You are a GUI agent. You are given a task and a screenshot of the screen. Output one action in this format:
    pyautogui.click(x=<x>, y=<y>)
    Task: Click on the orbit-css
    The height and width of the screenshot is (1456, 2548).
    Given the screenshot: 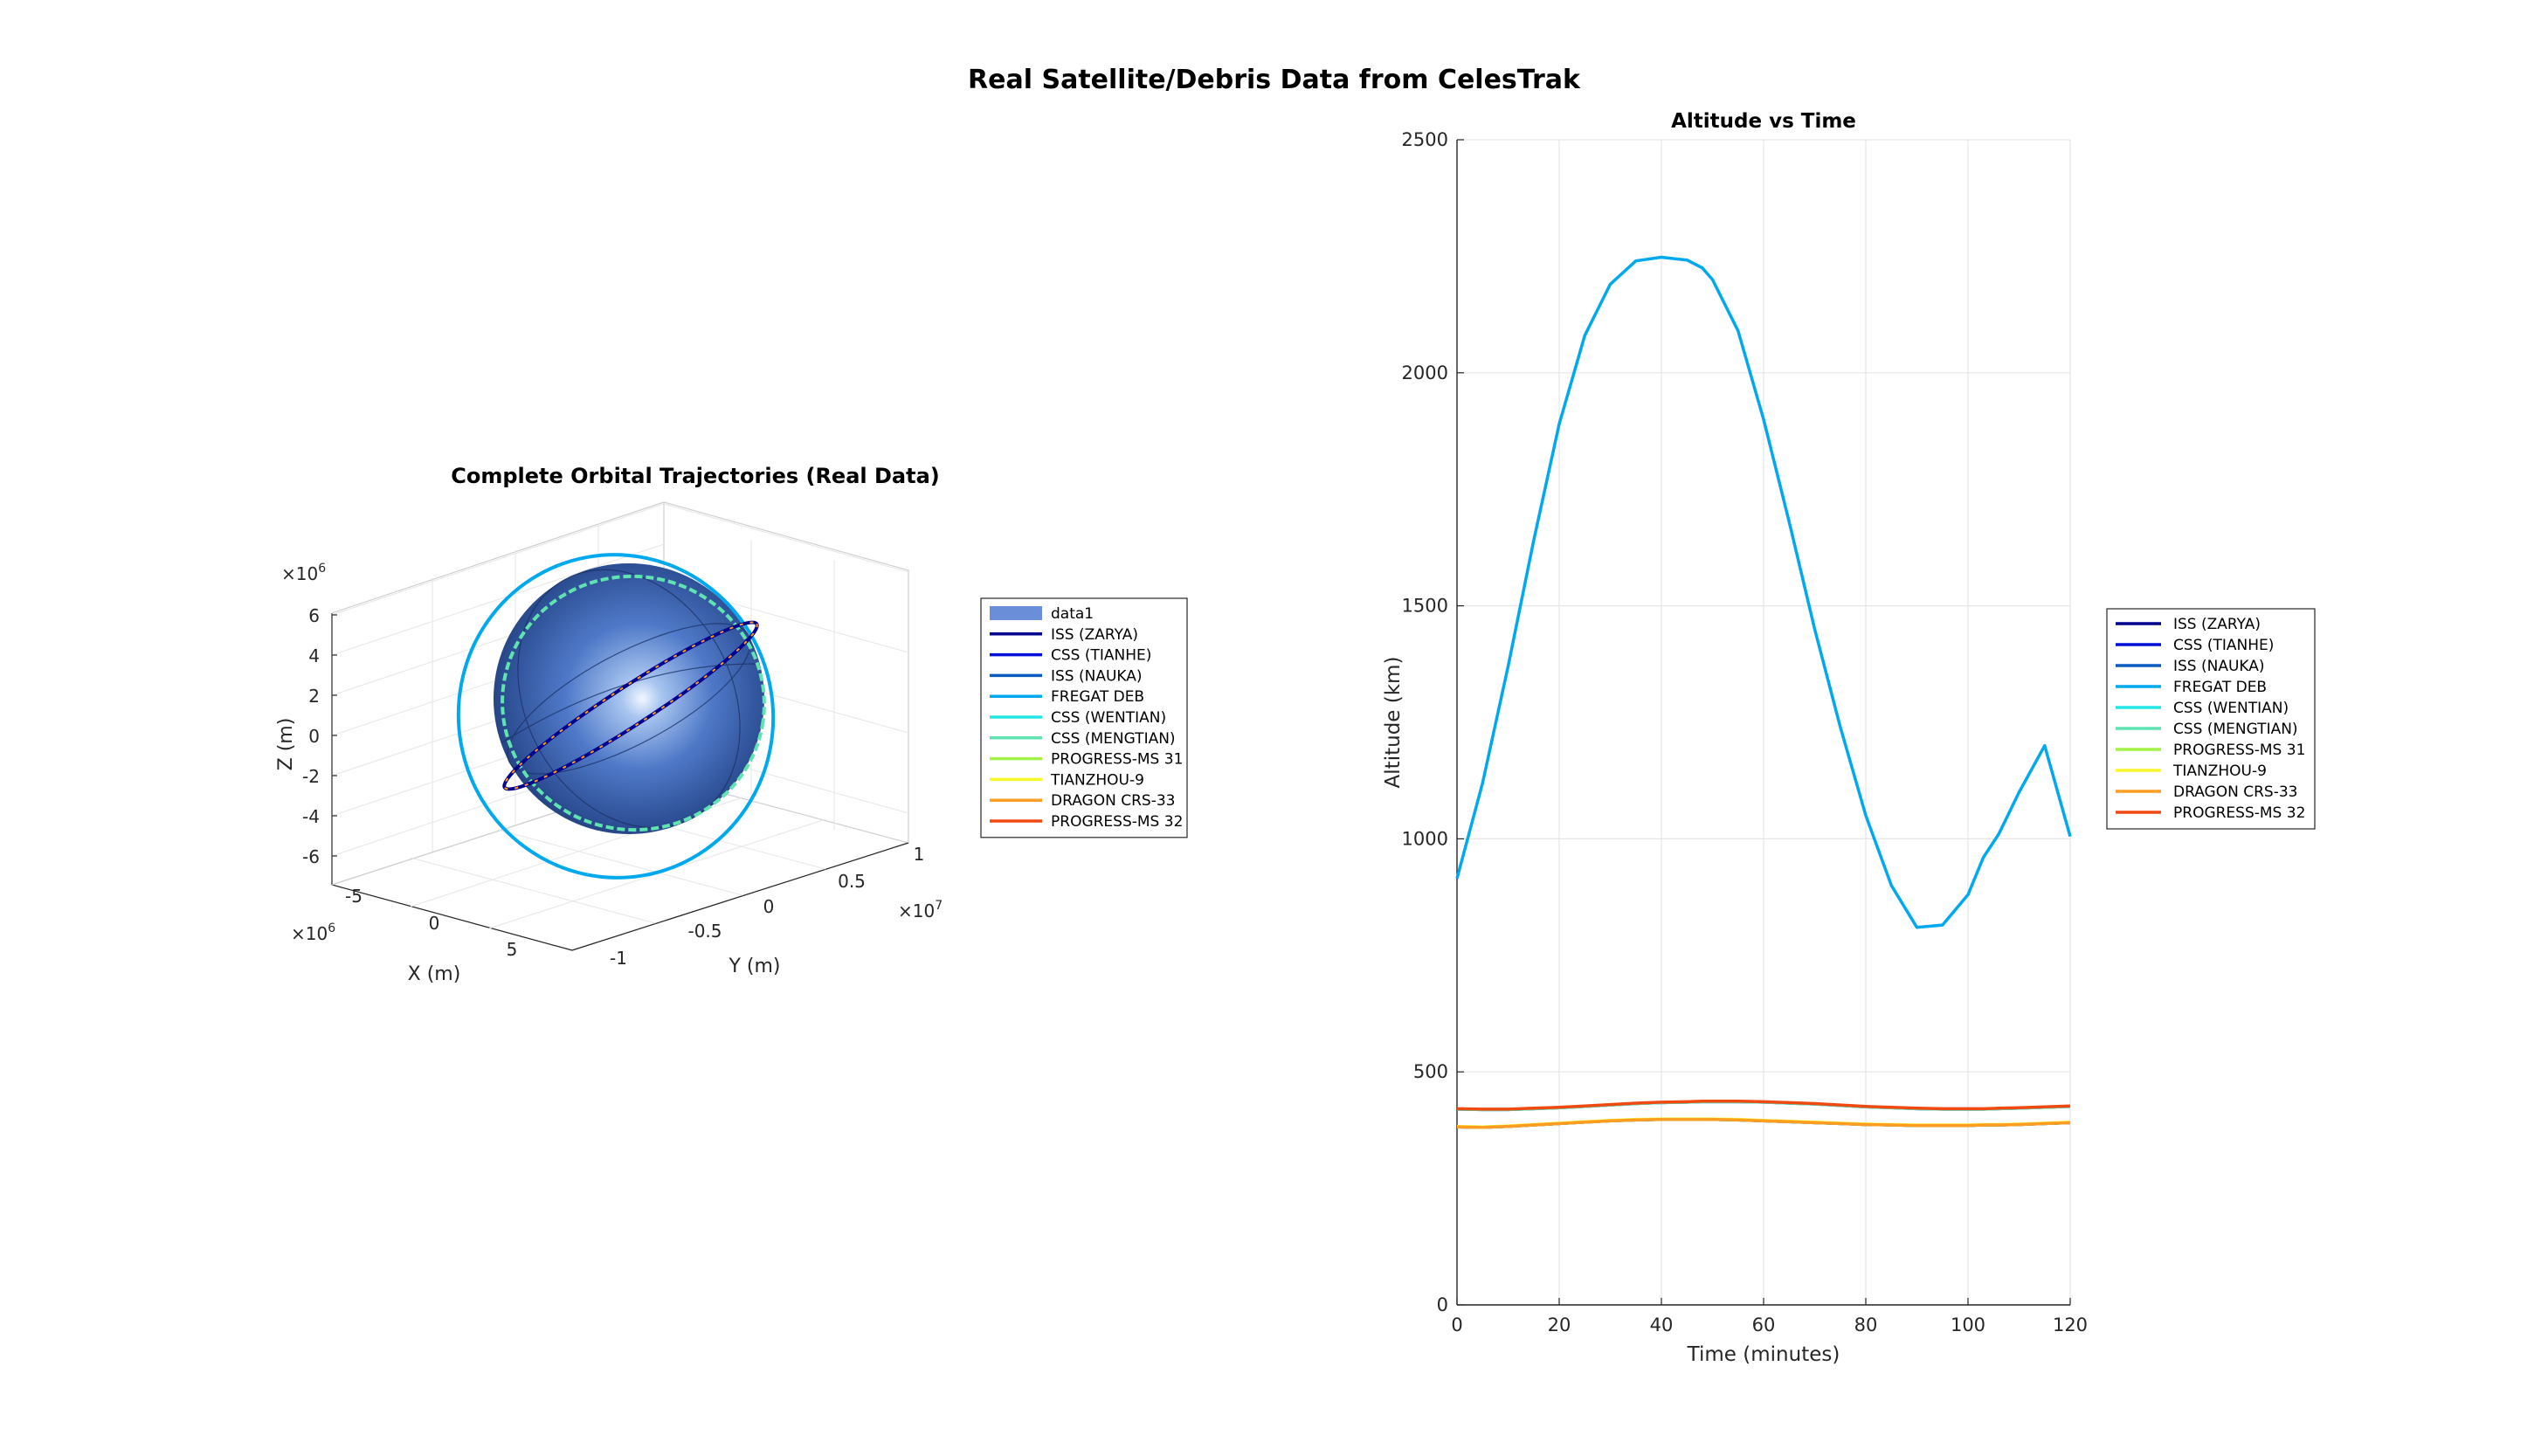 What is the action you would take?
    pyautogui.click(x=634, y=703)
    